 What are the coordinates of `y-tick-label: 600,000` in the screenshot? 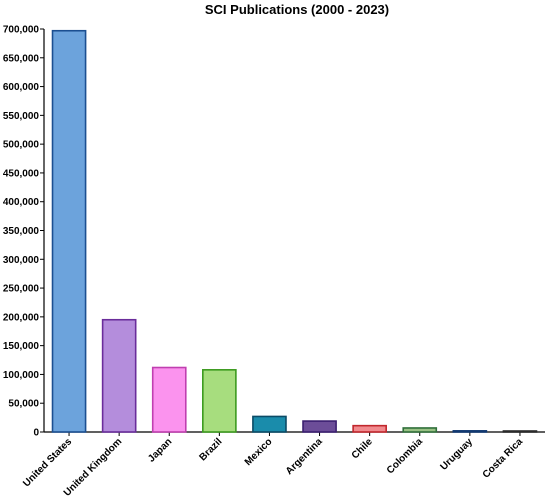 It's located at (21, 87).